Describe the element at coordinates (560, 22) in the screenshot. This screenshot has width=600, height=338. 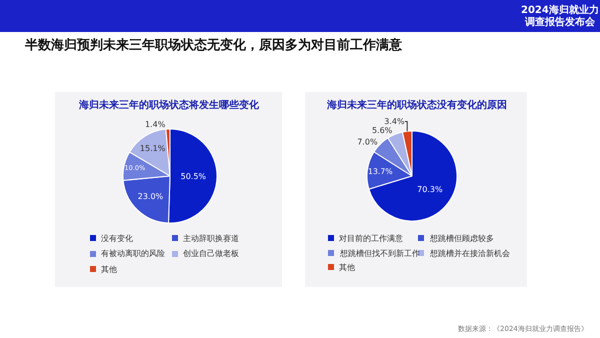
I see `text: 调查报告发布会` at that location.